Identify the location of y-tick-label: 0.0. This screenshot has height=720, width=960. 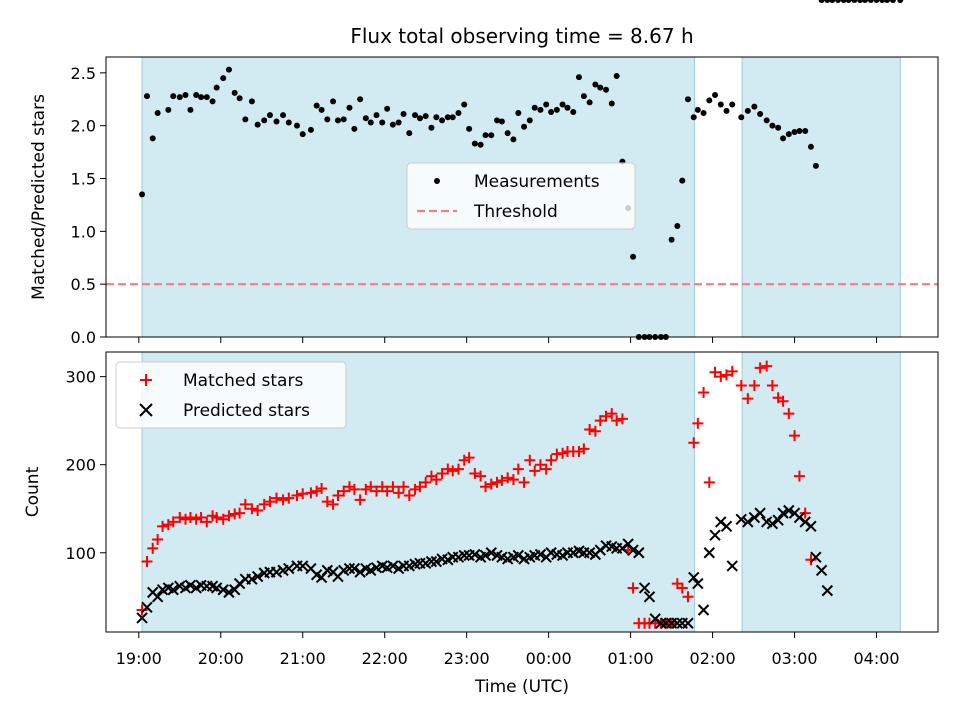
(83, 337).